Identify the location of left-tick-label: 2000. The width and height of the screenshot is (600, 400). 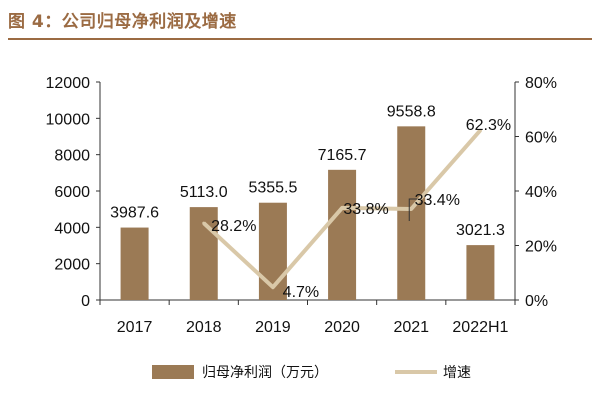
(72, 265).